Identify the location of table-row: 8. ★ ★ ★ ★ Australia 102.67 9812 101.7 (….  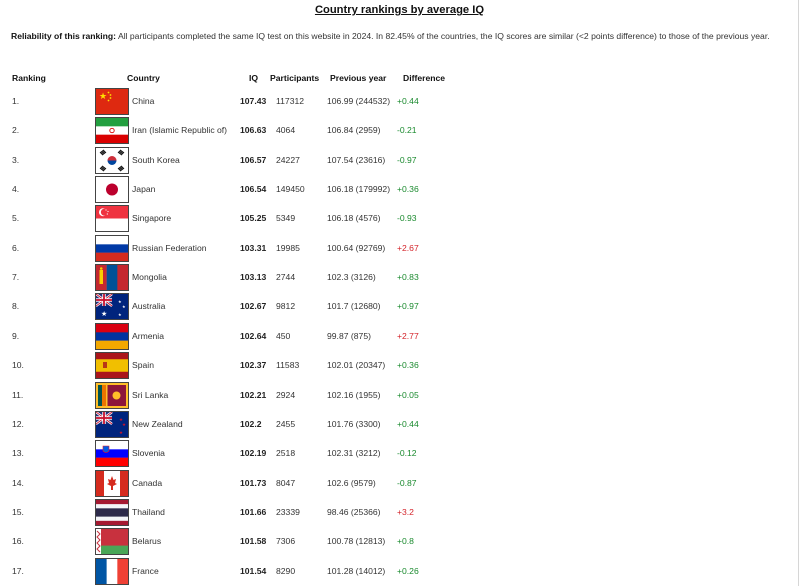
(399, 306).